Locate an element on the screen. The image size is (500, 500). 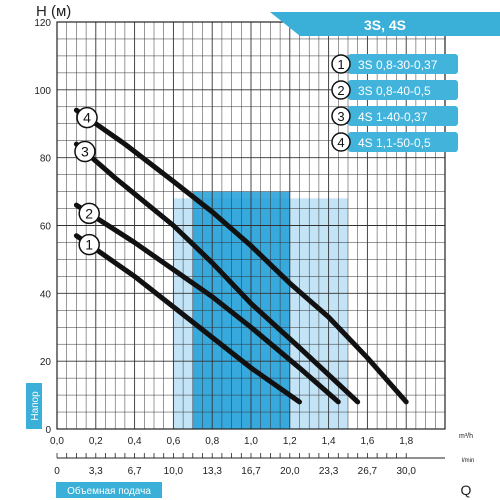
x-tick-label-m3h: 1,4 is located at coordinates (329, 441).